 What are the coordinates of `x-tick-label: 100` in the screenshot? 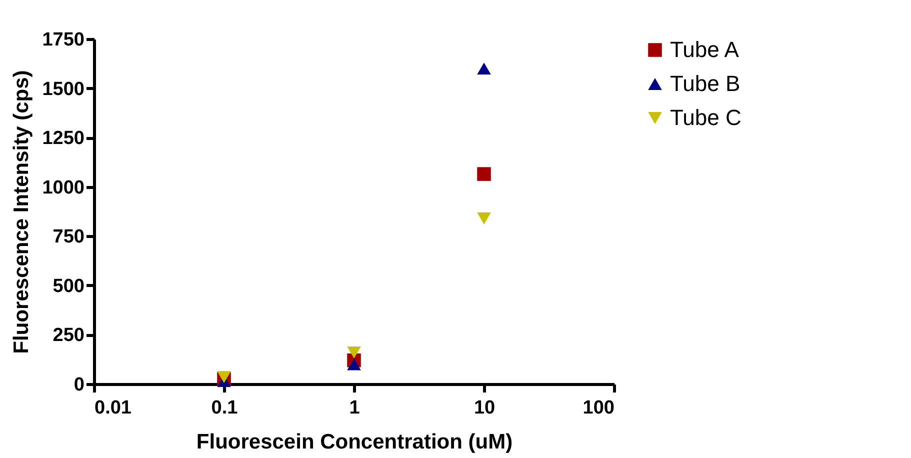 It's located at (598, 408).